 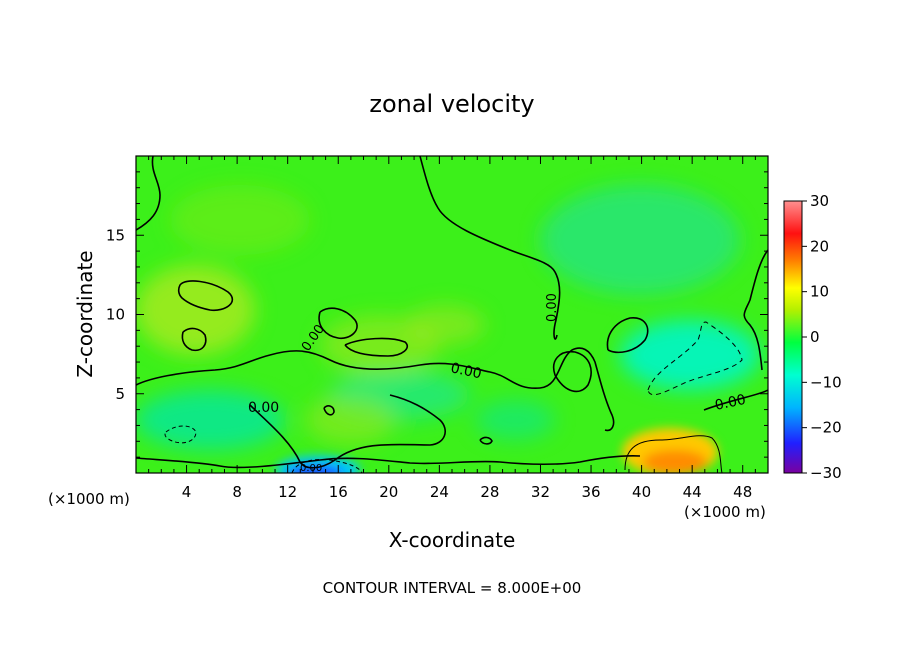 I want to click on cold-core-bottom, so click(x=315, y=469).